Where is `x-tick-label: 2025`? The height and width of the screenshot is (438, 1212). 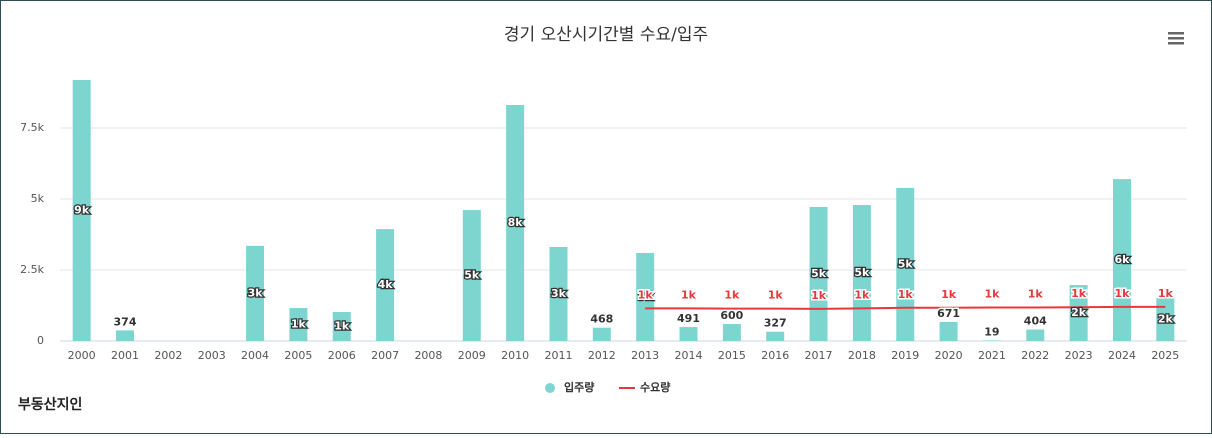
x-tick-label: 2025 is located at coordinates (1165, 355).